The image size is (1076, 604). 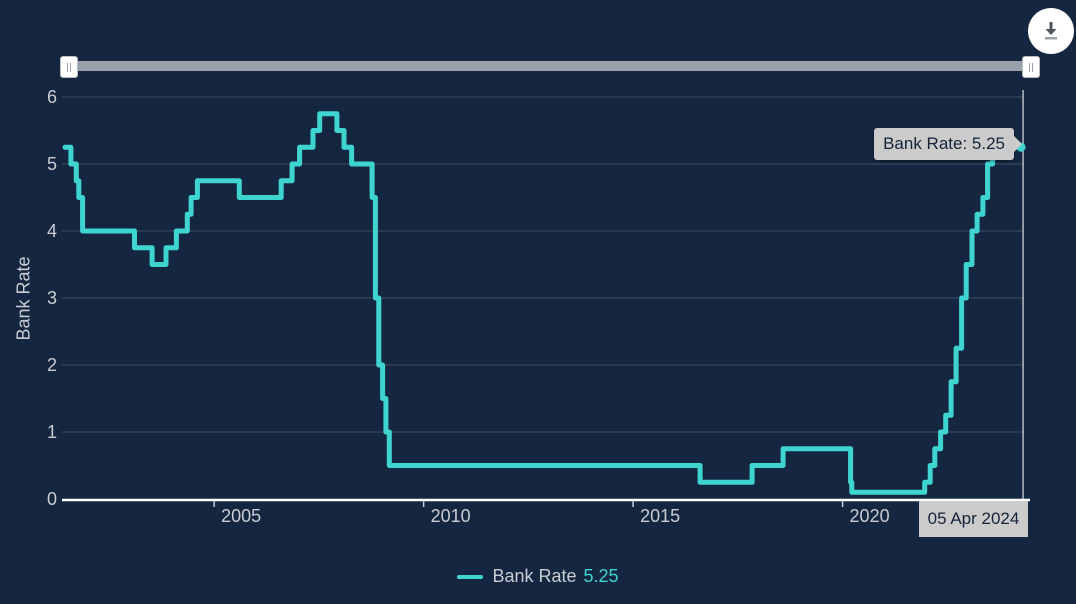 What do you see at coordinates (944, 143) in the screenshot?
I see `tooltip-text: Bank Rate: 5.25` at bounding box center [944, 143].